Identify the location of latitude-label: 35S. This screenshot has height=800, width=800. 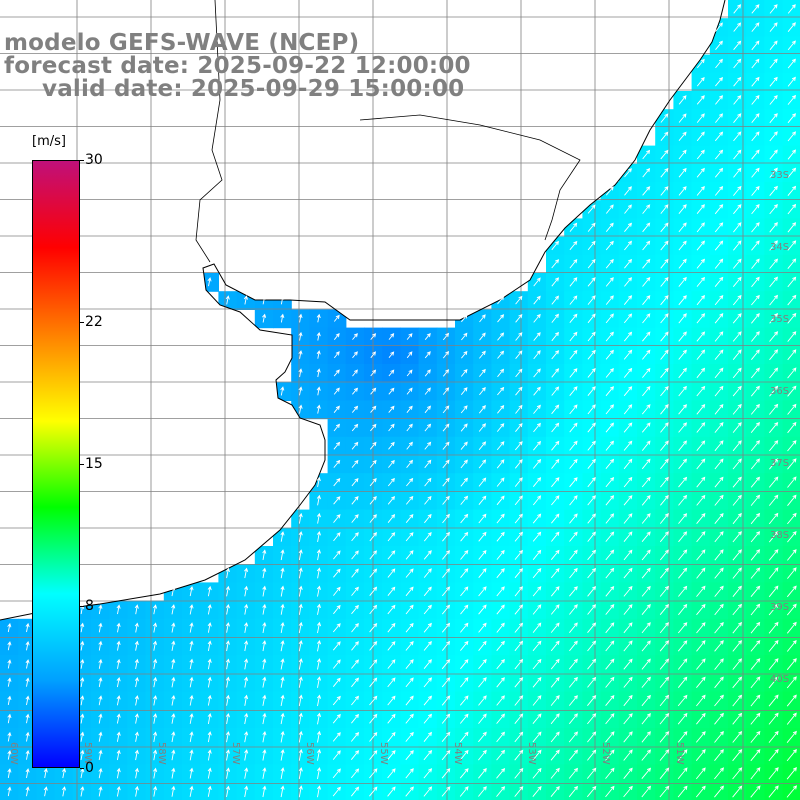
(779, 319).